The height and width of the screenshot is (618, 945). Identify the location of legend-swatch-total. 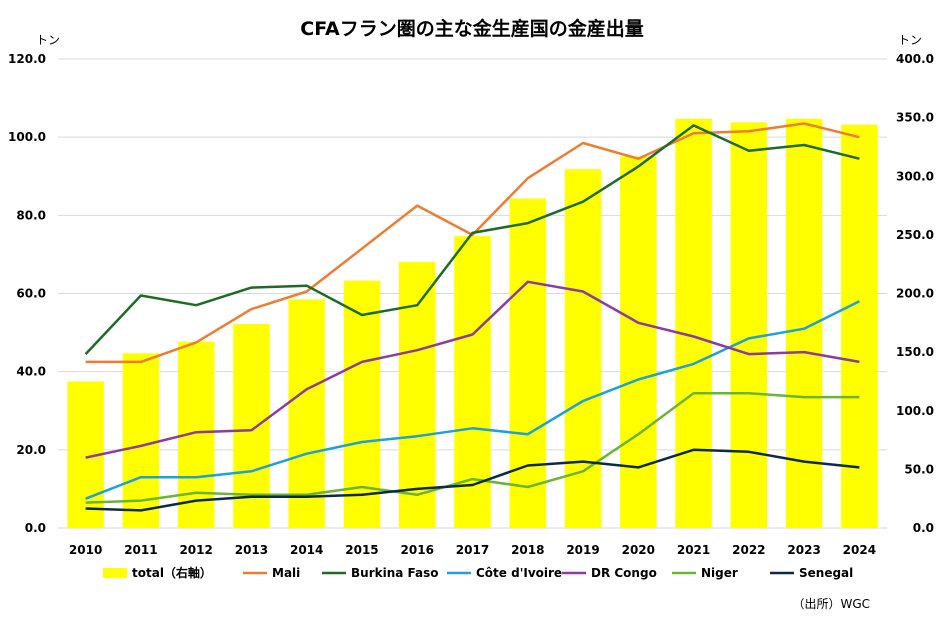
(115, 573).